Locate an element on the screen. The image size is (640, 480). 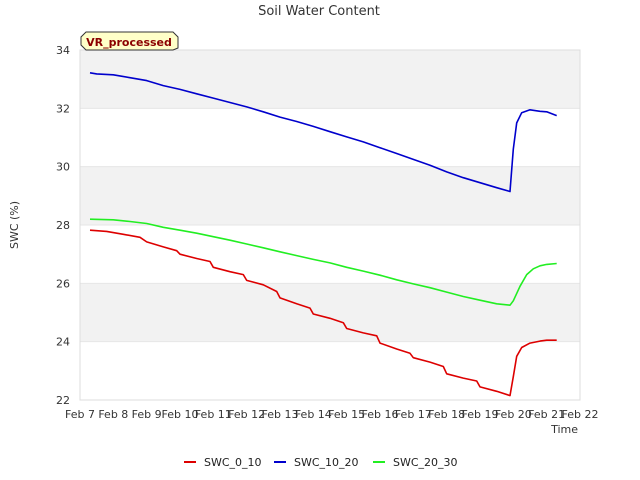
chart-title: Soil Water Content is located at coordinates (319, 11).